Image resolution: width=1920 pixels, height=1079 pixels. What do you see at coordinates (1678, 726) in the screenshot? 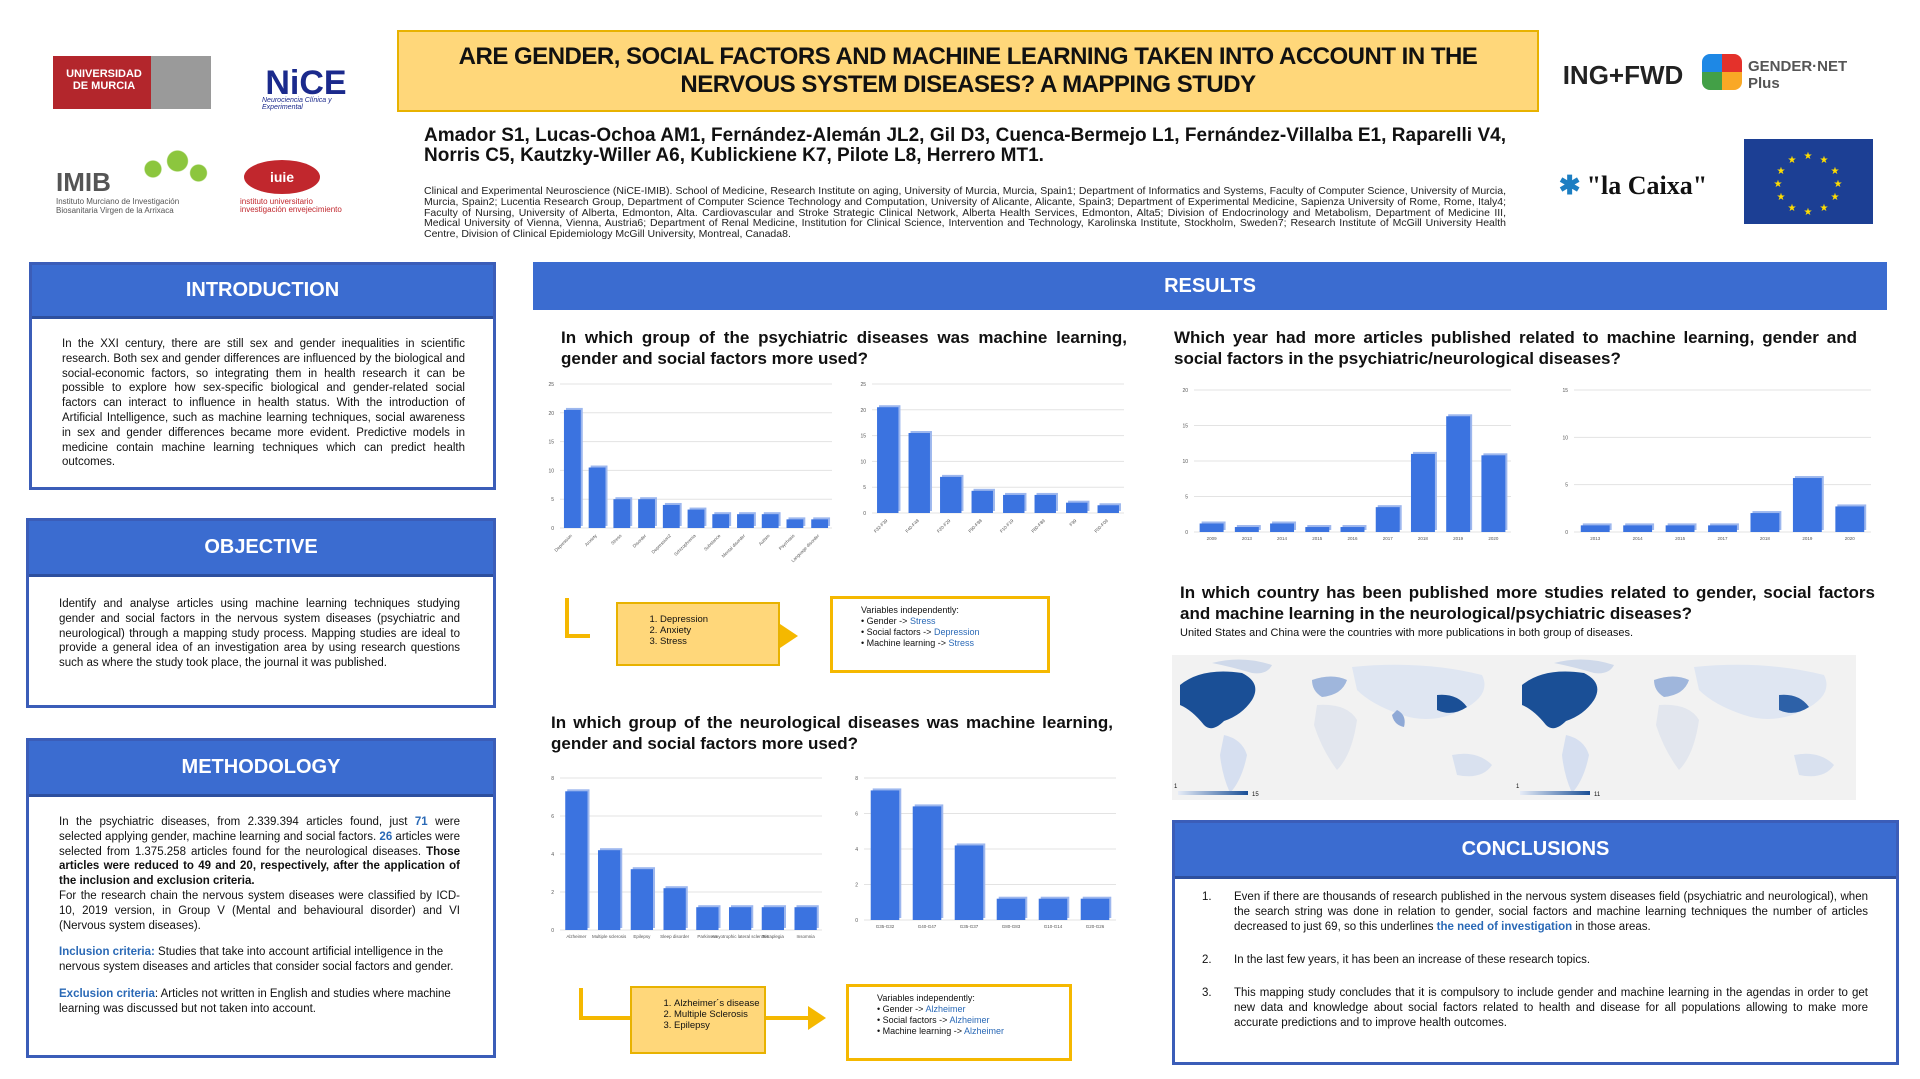
I see `world-map-neuro-icon` at bounding box center [1678, 726].